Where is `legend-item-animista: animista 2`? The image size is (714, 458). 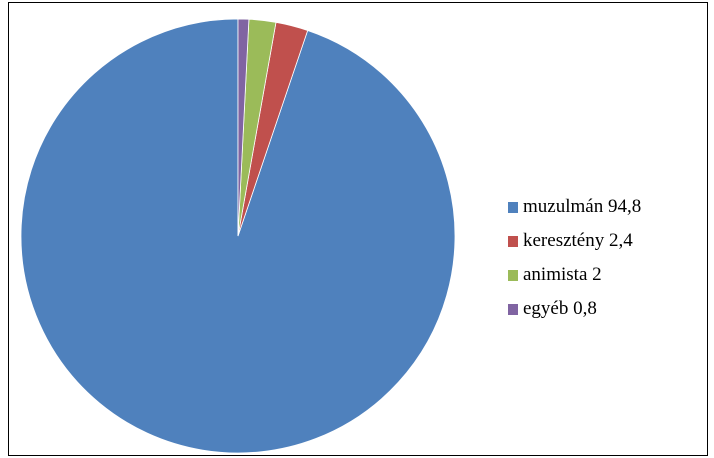 legend-item-animista: animista 2 is located at coordinates (574, 275).